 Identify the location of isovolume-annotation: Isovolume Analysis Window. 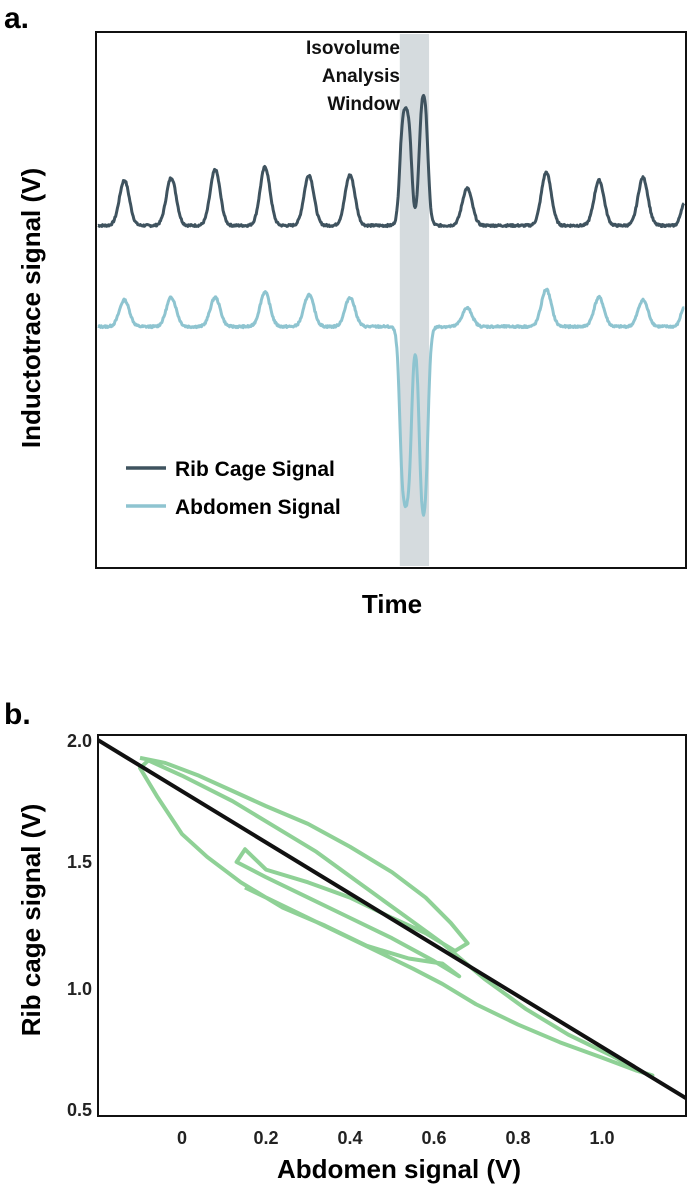
(353, 76).